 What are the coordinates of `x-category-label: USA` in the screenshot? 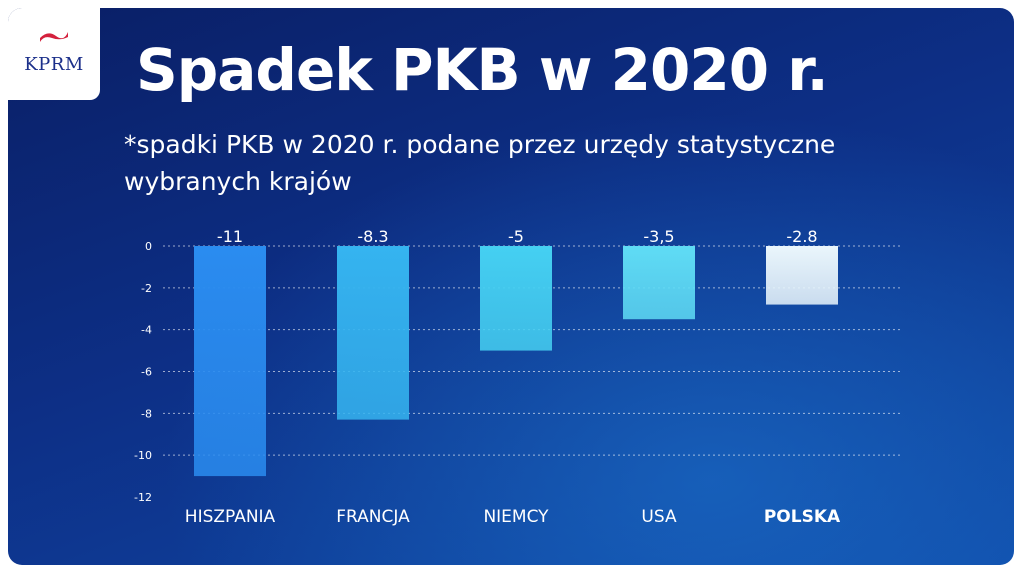 It's located at (659, 517).